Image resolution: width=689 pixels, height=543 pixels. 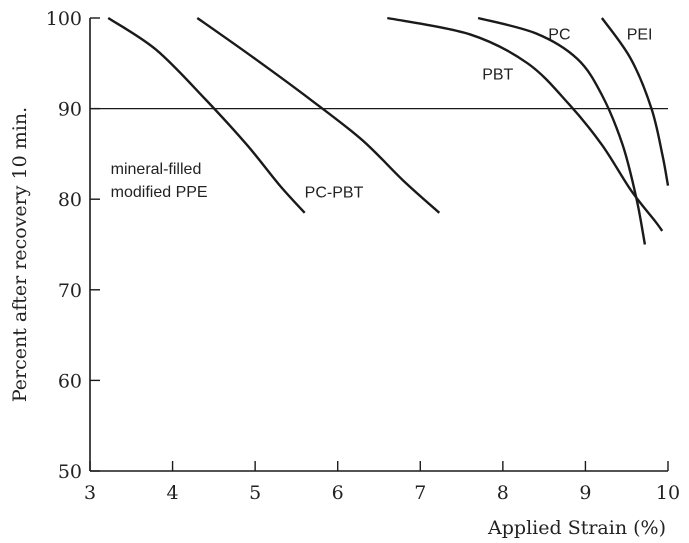 I want to click on x-tick-label: 4, so click(x=173, y=493).